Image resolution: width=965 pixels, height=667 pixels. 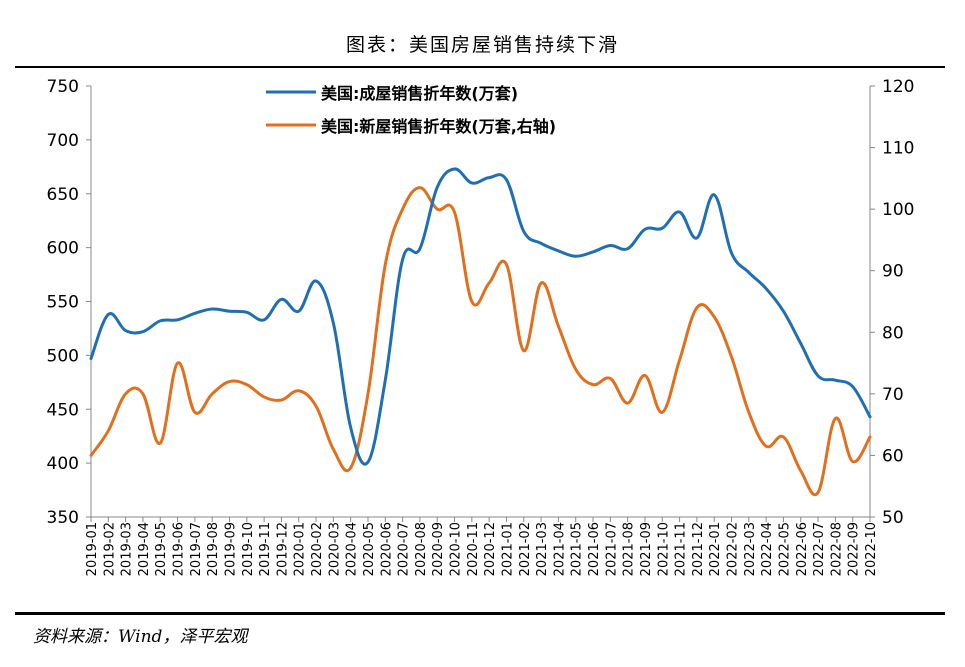 I want to click on x-tick-label: 2019-09, so click(x=230, y=549).